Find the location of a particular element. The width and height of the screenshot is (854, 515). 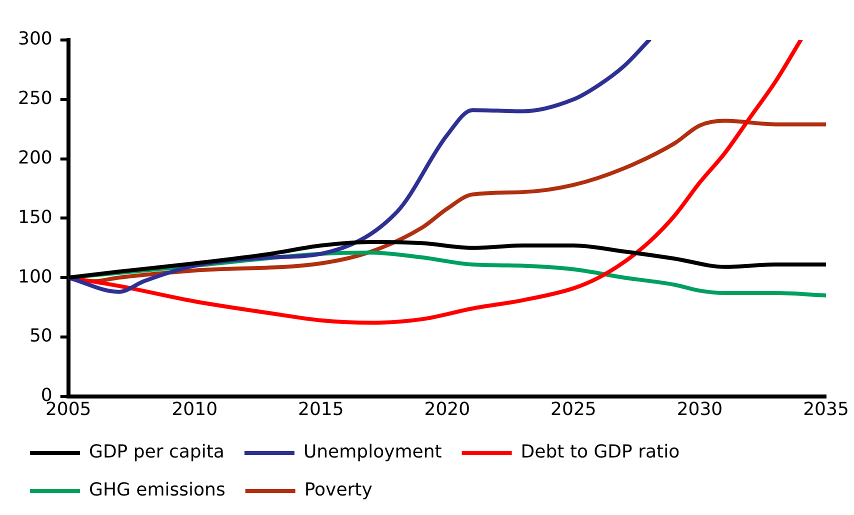

y-tick-label: 100 is located at coordinates (35, 277).